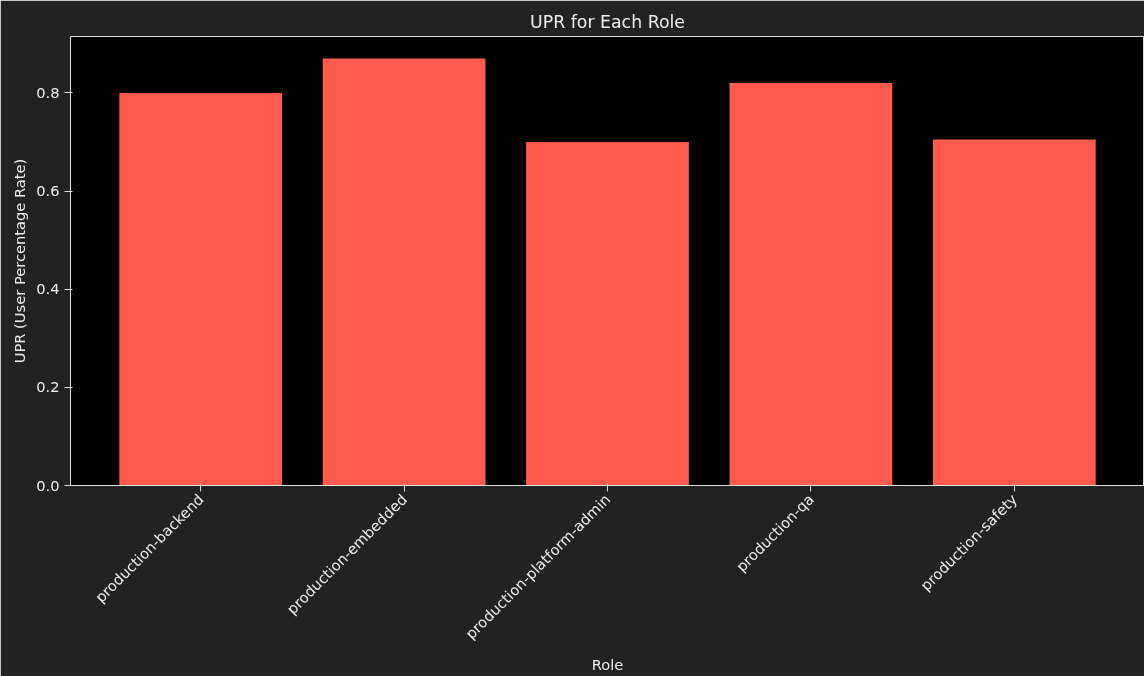  I want to click on y-tick-label: 0.4, so click(48, 289).